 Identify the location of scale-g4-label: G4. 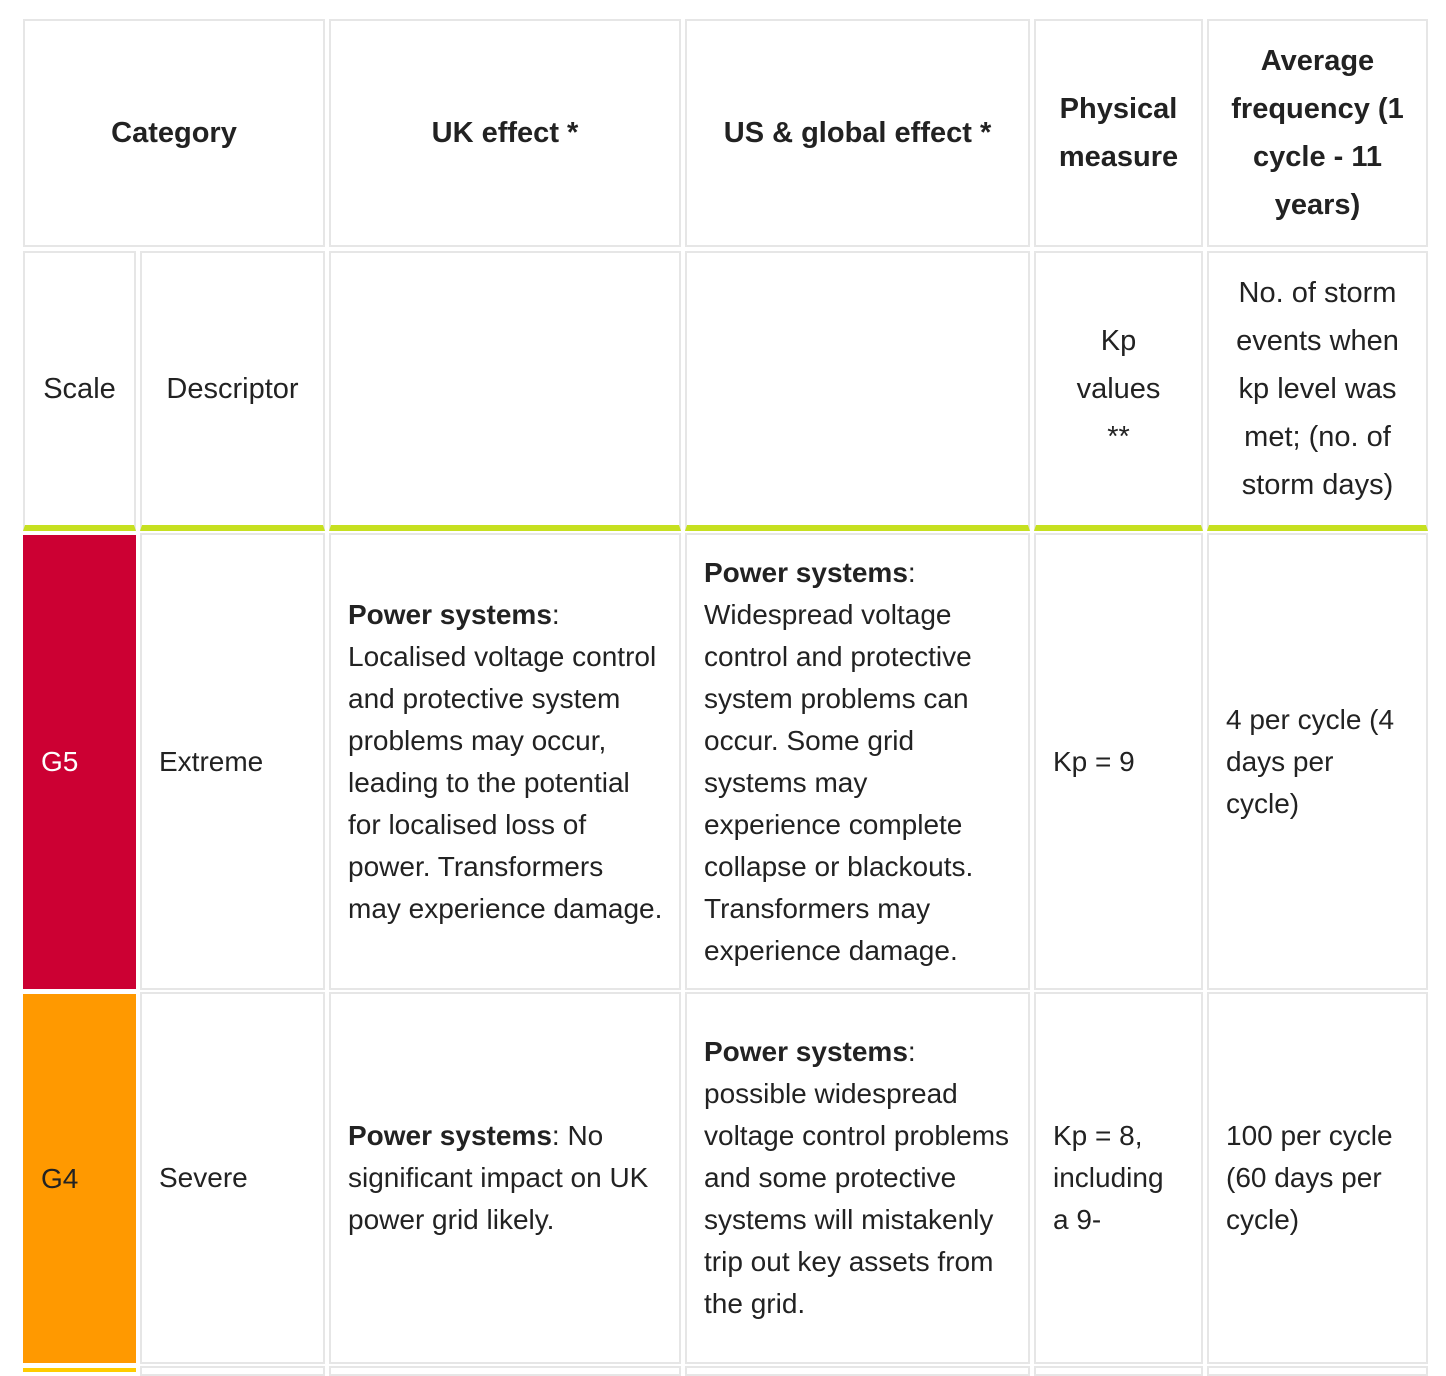
(60, 1178).